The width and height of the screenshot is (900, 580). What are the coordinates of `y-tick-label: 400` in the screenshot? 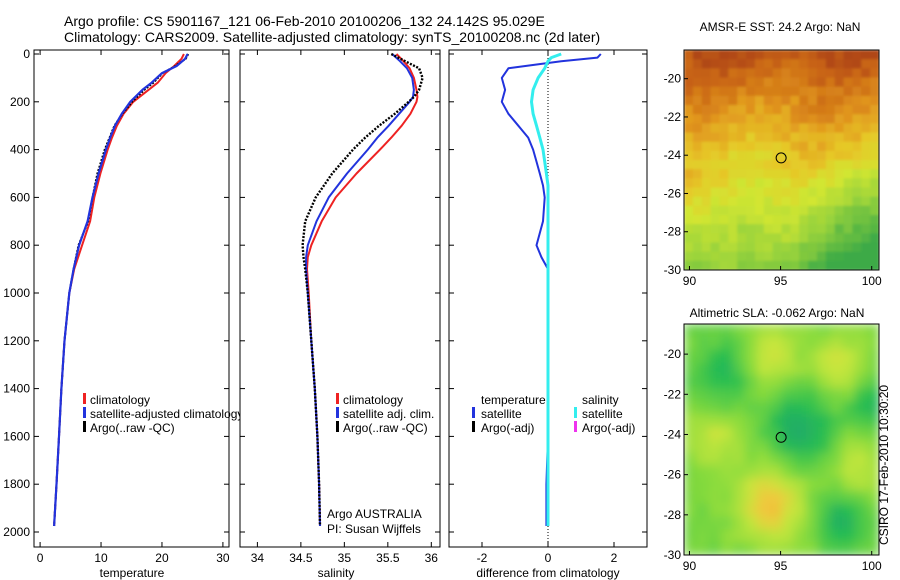 It's located at (20, 150).